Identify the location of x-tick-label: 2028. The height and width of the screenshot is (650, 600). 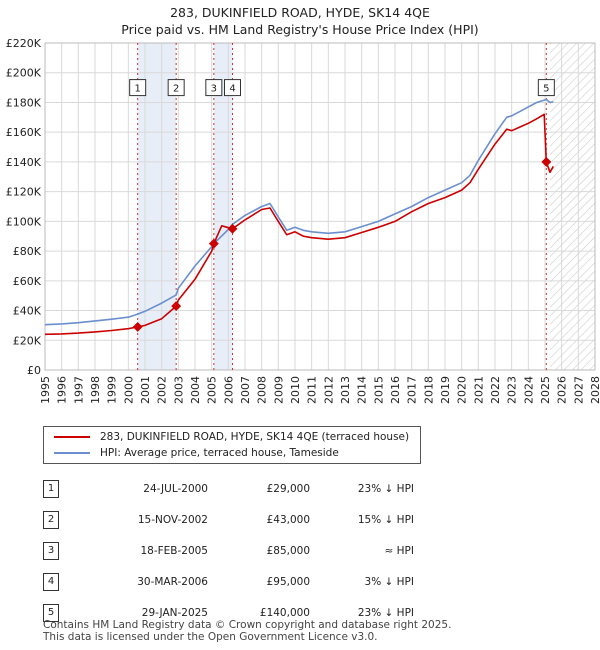
(594, 390).